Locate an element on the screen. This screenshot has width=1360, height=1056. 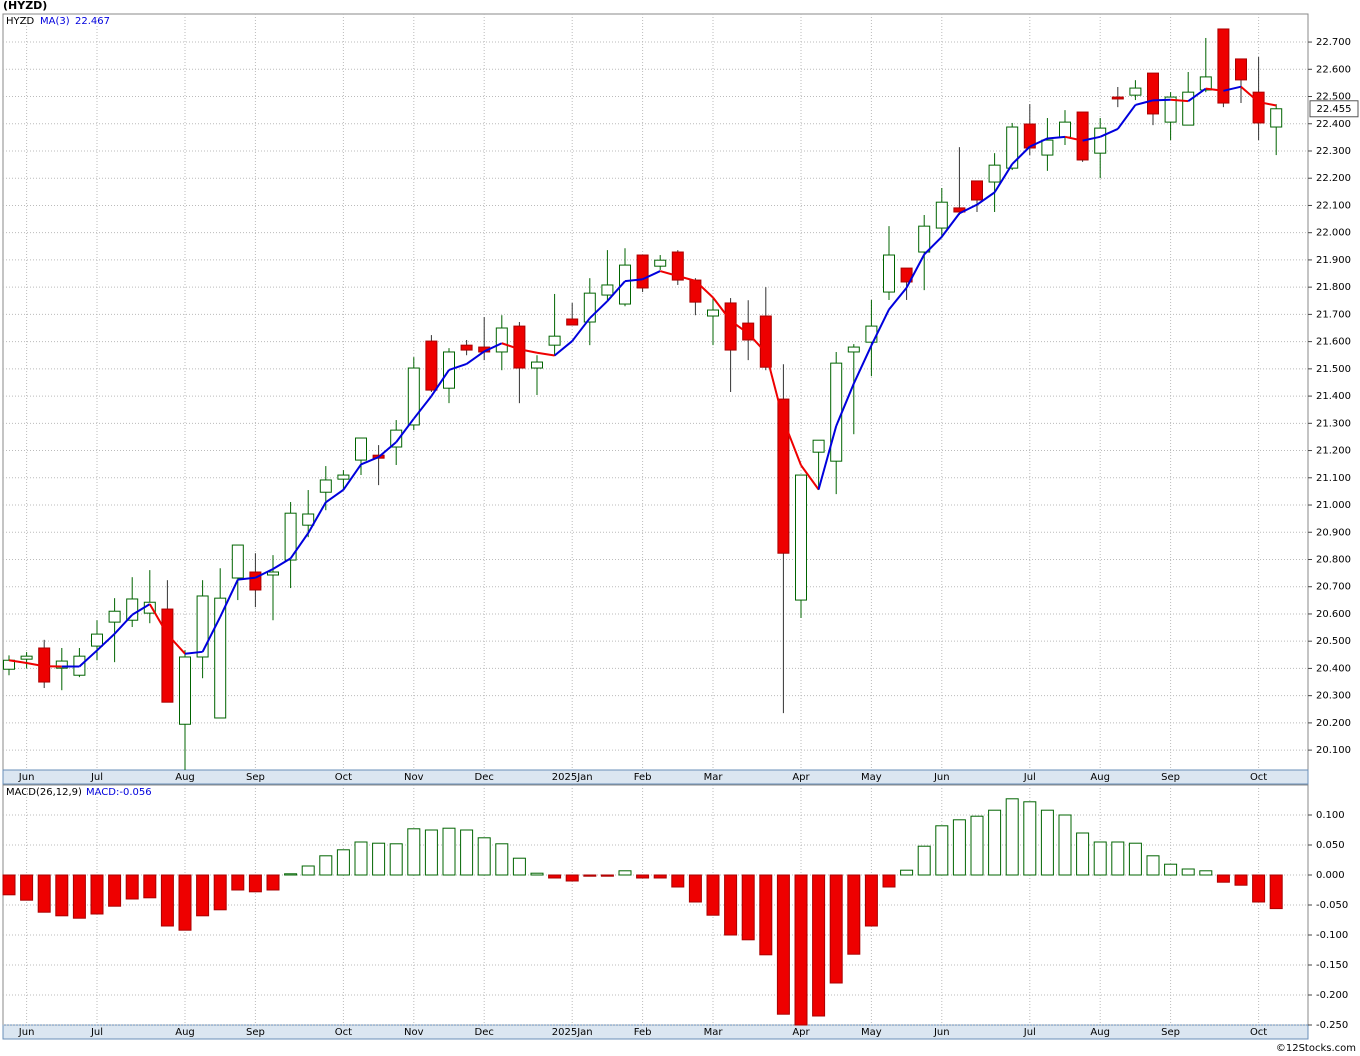
y-tick-label: 22.300 is located at coordinates (1333, 151).